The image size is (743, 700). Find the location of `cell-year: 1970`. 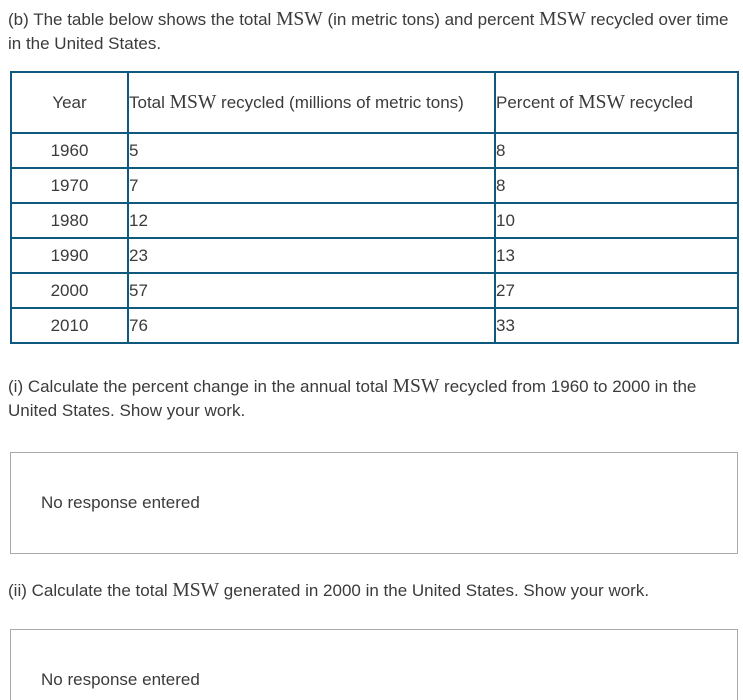

cell-year: 1970 is located at coordinates (69, 185).